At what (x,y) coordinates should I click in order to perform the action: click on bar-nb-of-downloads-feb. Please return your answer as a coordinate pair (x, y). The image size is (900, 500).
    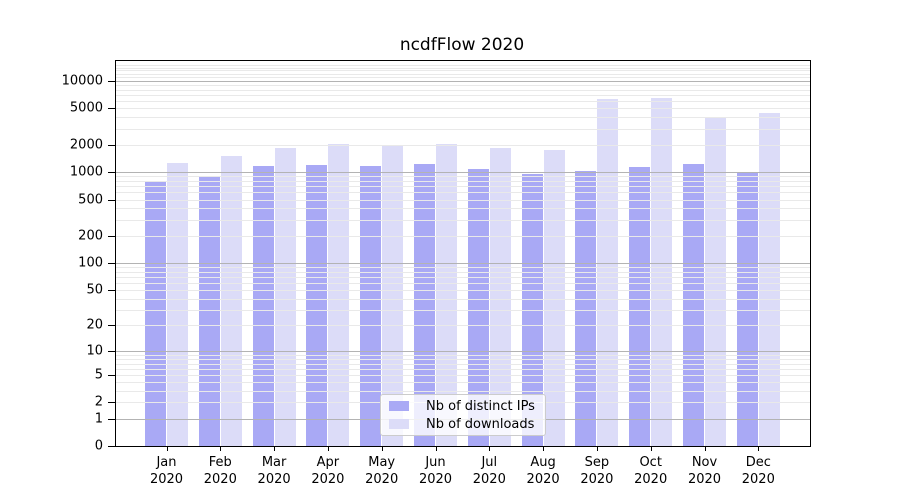
    Looking at the image, I should click on (231, 300).